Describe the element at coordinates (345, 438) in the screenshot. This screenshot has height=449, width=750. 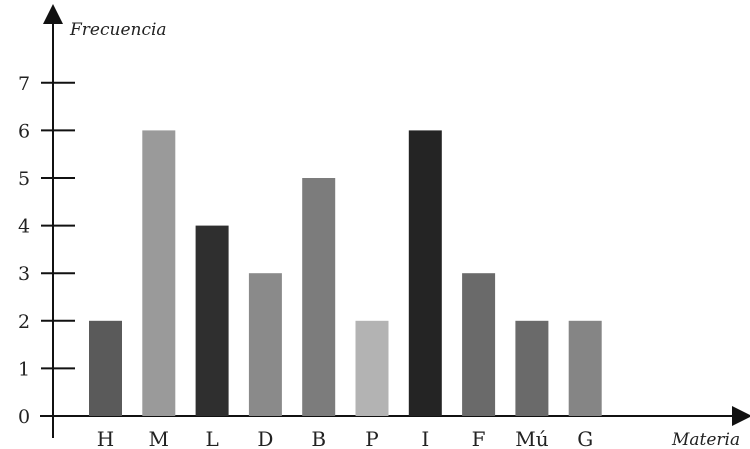
I see `category-labels: H M L D B P I F Mú G` at that location.